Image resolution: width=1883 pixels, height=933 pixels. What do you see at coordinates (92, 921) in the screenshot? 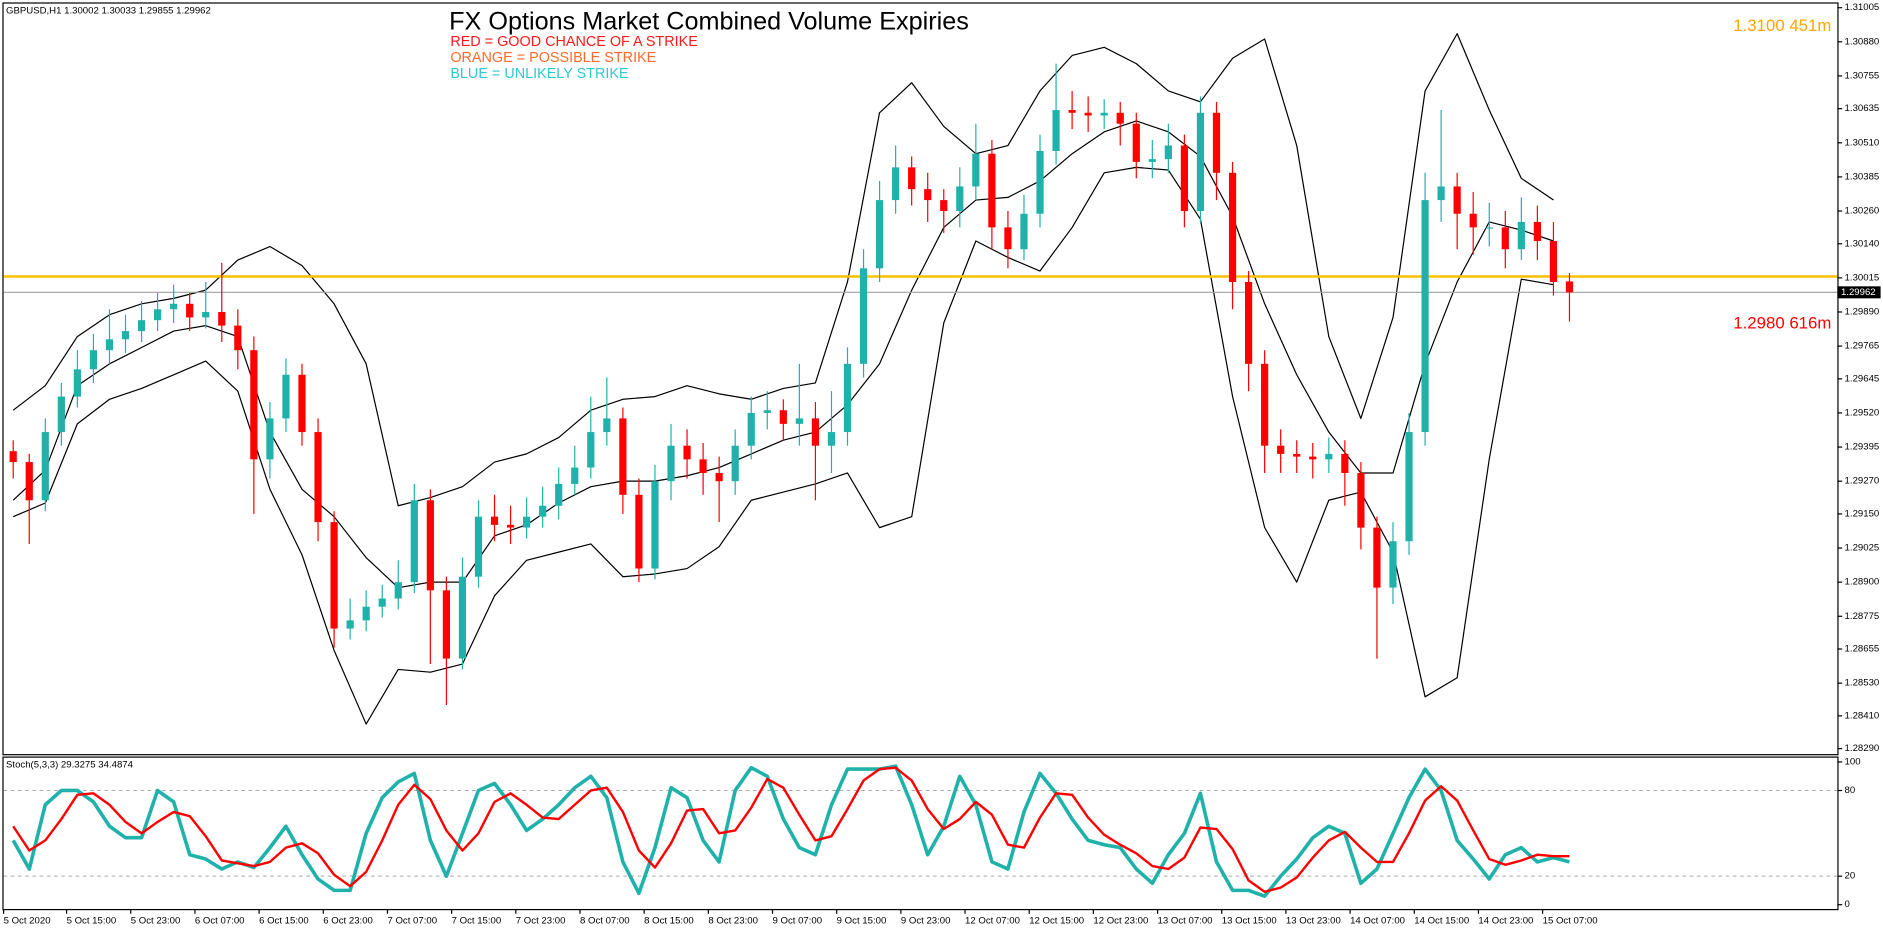
I see `x-tick-label: 5 Oct 15:00` at bounding box center [92, 921].